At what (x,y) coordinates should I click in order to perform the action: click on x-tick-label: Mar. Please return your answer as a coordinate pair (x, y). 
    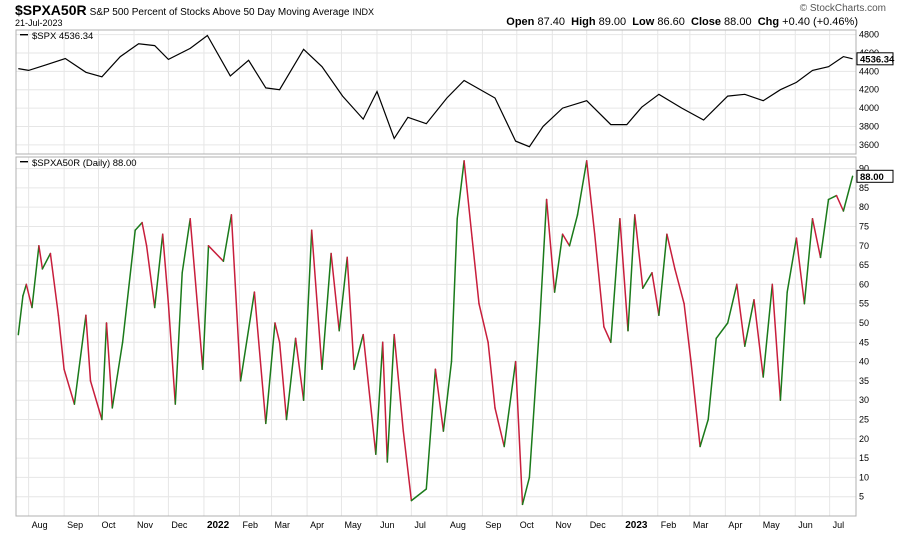
    Looking at the image, I should click on (701, 525).